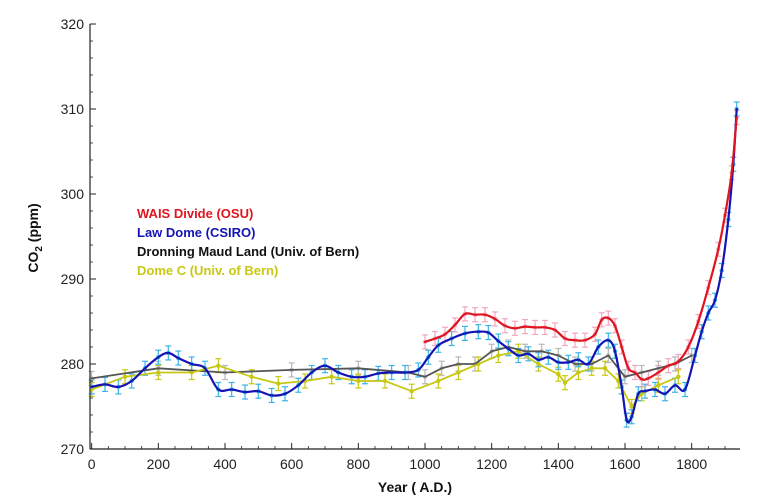 This screenshot has width=778, height=500. What do you see at coordinates (491, 464) in the screenshot?
I see `x-tick-label: 1200` at bounding box center [491, 464].